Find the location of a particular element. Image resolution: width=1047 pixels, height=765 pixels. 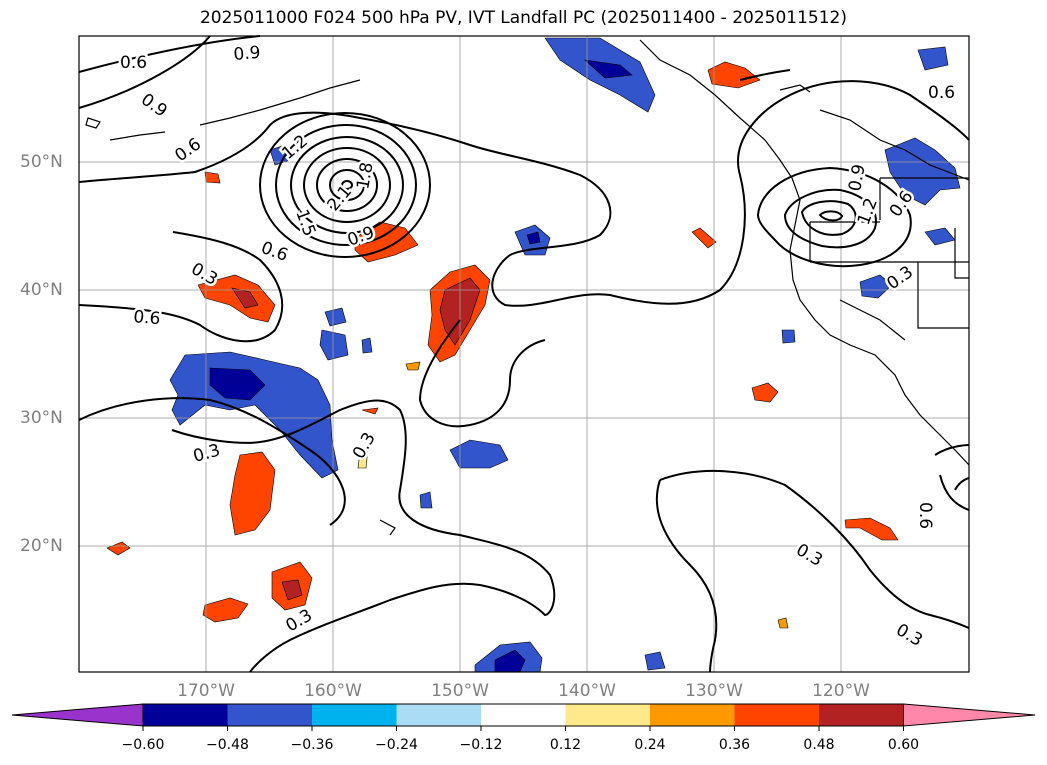

colorbar-tick-label: −0.36 is located at coordinates (312, 745).